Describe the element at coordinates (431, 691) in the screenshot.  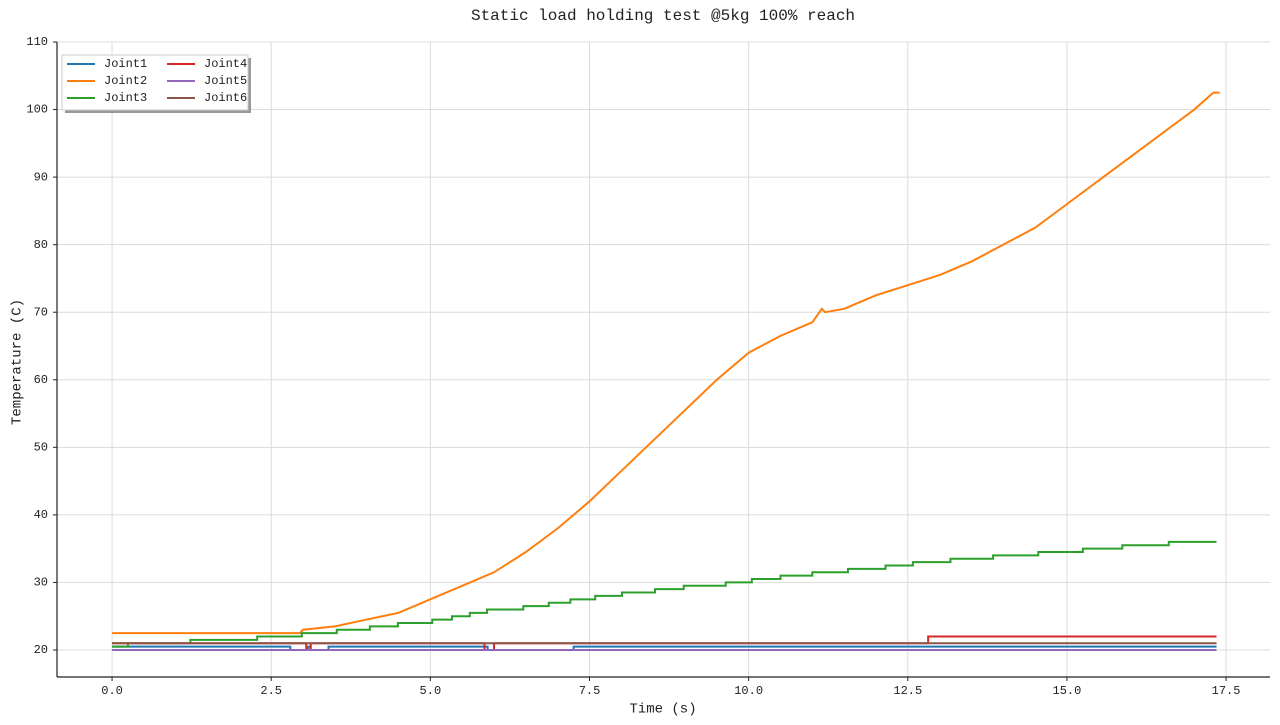
I see `x-tick-label: 5.0` at that location.